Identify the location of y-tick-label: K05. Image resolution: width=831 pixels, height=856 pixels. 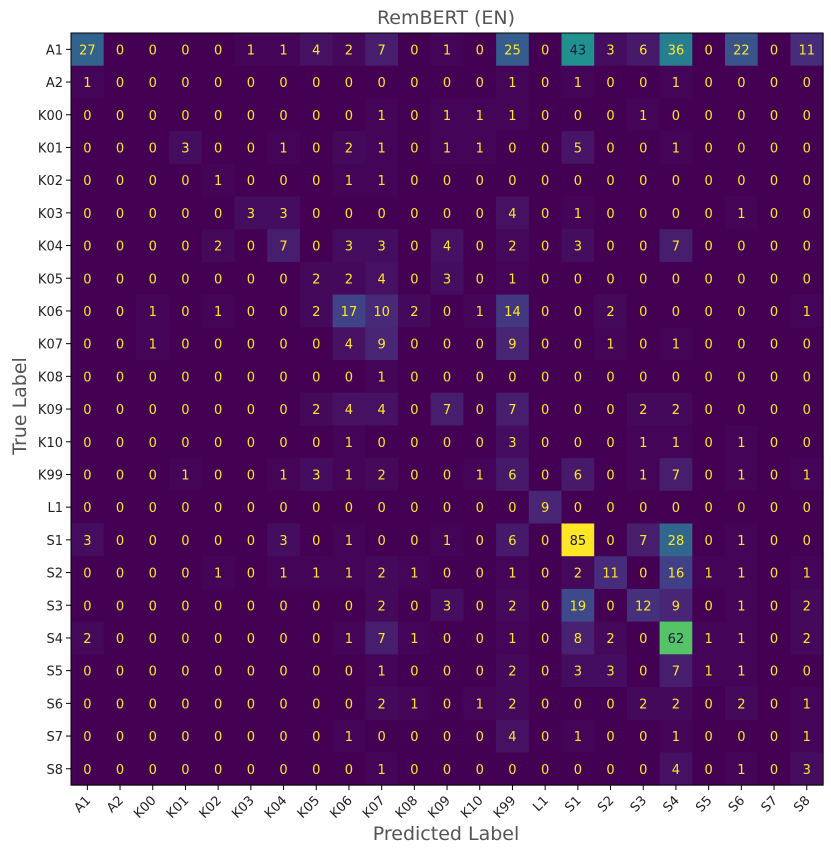
(50, 279).